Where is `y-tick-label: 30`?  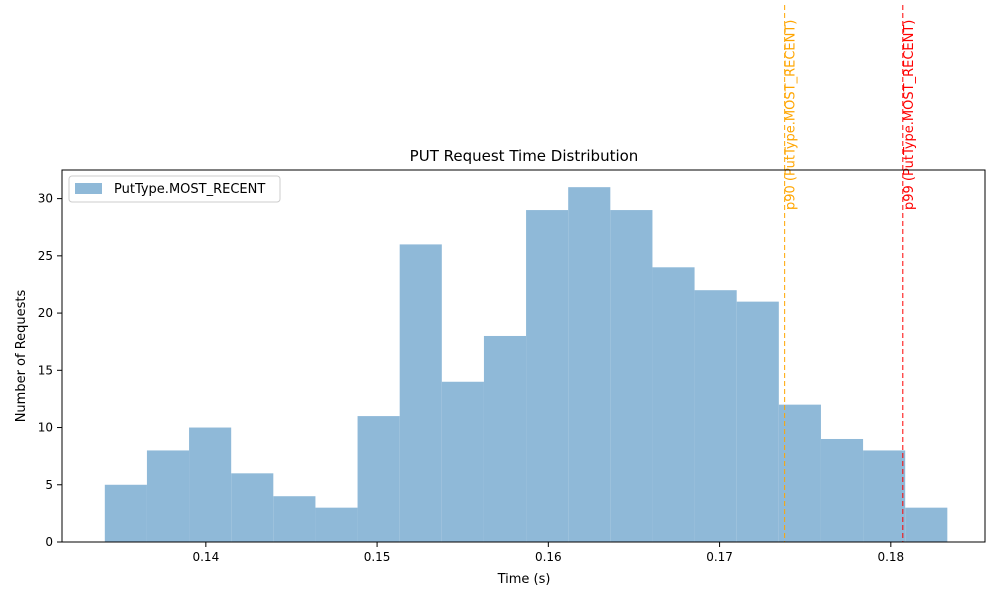
y-tick-label: 30 is located at coordinates (45, 199).